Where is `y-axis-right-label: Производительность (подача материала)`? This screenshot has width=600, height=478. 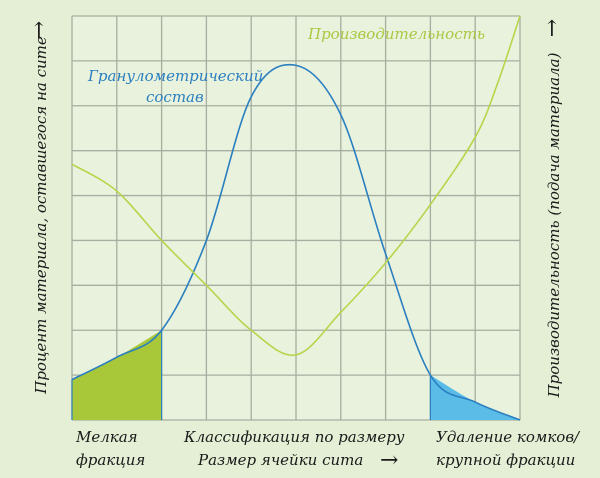 y-axis-right-label: Производительность (подача материала) is located at coordinates (554, 225).